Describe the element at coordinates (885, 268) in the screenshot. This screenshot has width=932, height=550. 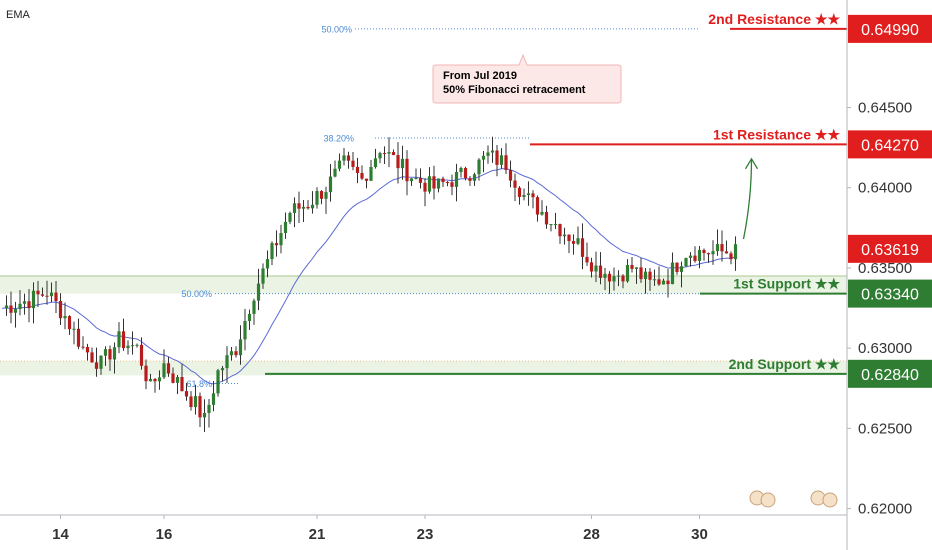
I see `y-tick-label: 0.63500` at that location.